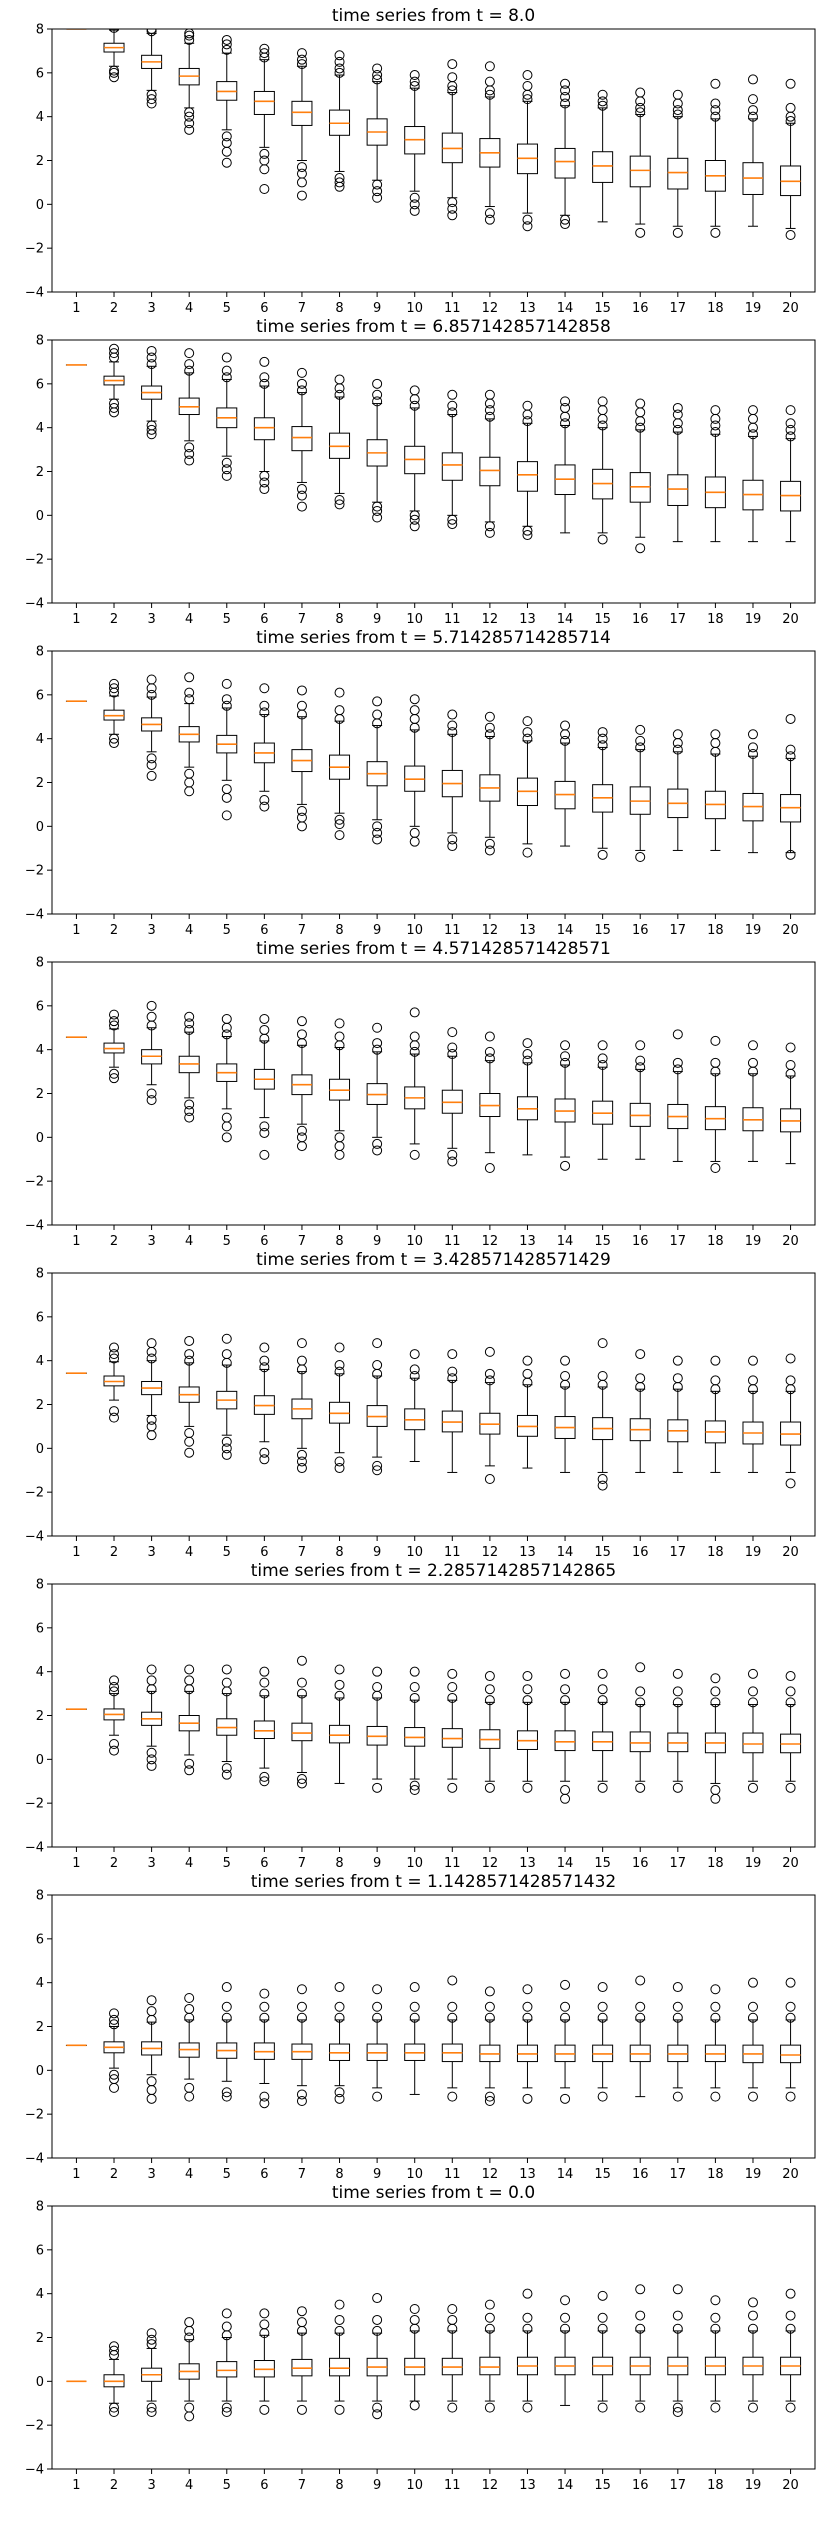 The image size is (825, 2528). What do you see at coordinates (640, 308) in the screenshot?
I see `x-tick-label: 16` at bounding box center [640, 308].